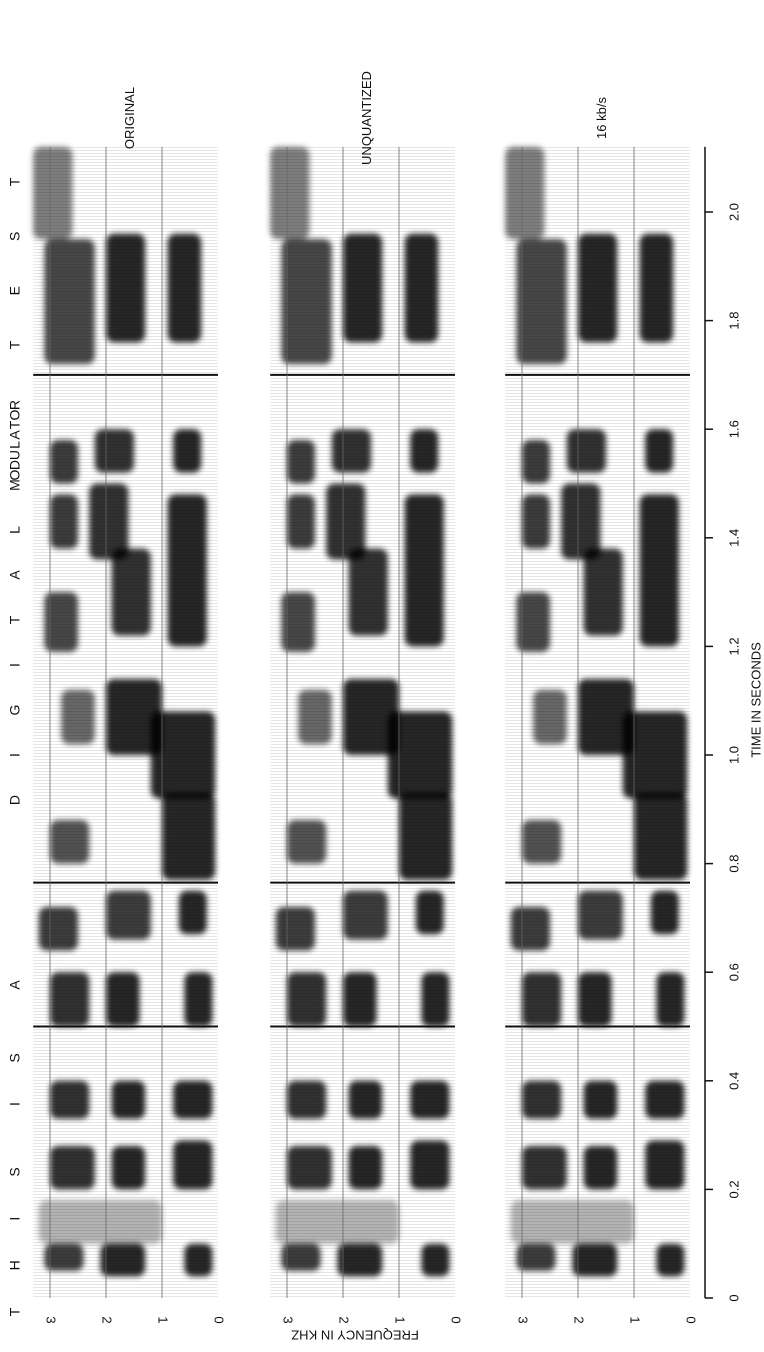 This screenshot has height=1352, width=764. I want to click on phrase-letter: D, so click(15, 800).